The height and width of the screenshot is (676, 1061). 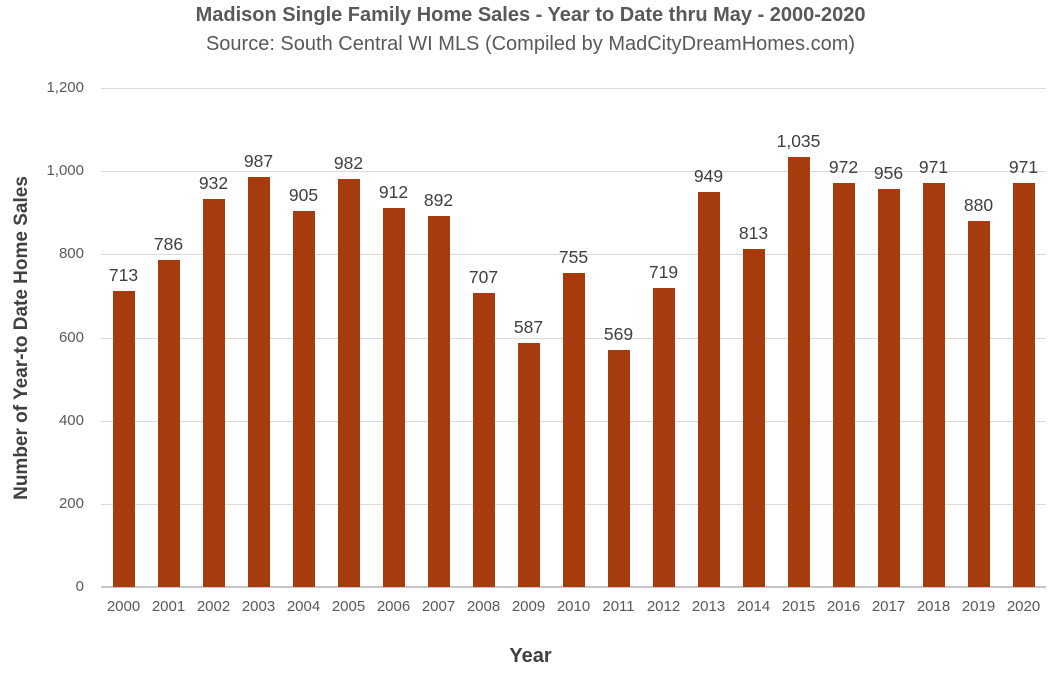 I want to click on x-tick-label-2007: 2007, so click(x=438, y=606).